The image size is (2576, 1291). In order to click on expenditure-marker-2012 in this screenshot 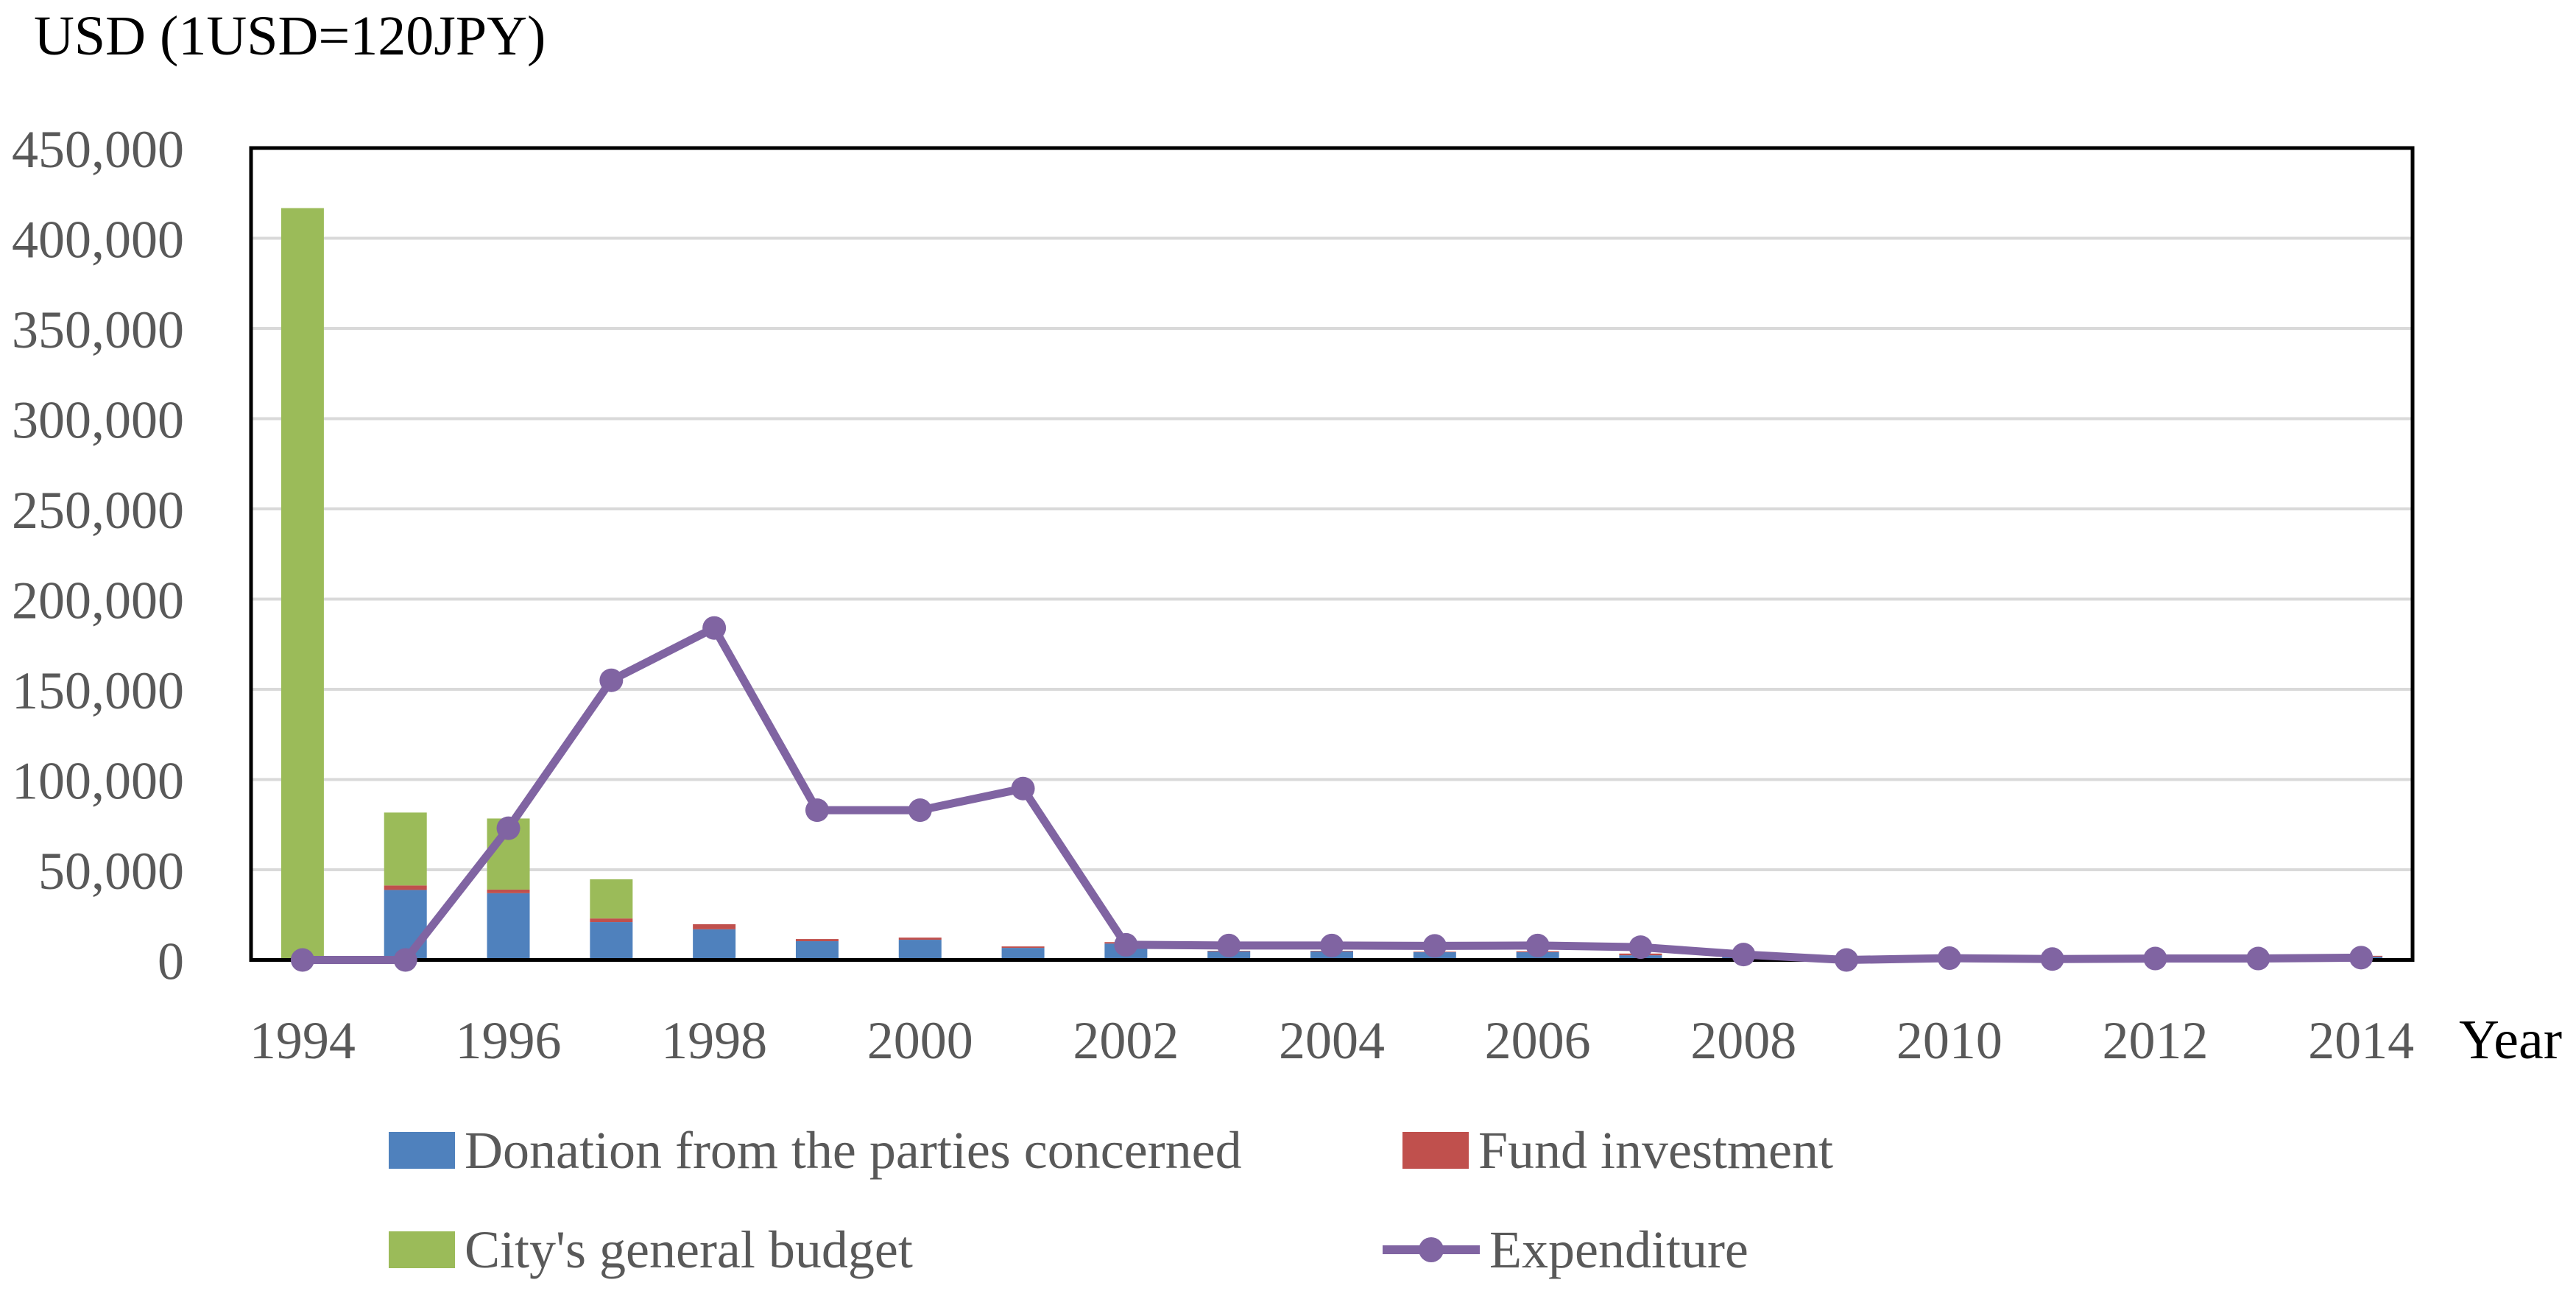, I will do `click(2155, 958)`.